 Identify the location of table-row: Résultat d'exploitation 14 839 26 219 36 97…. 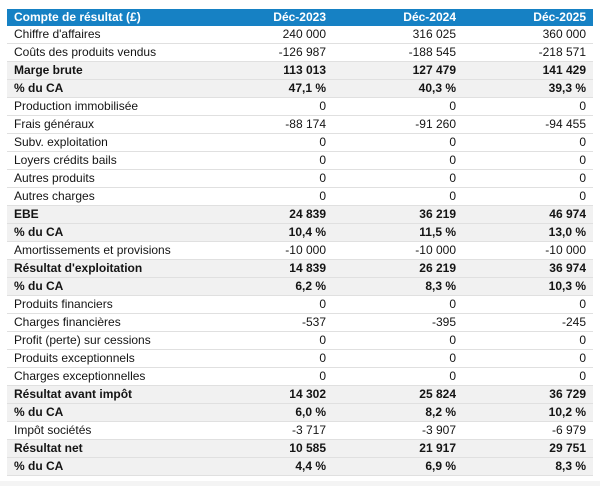
(300, 268).